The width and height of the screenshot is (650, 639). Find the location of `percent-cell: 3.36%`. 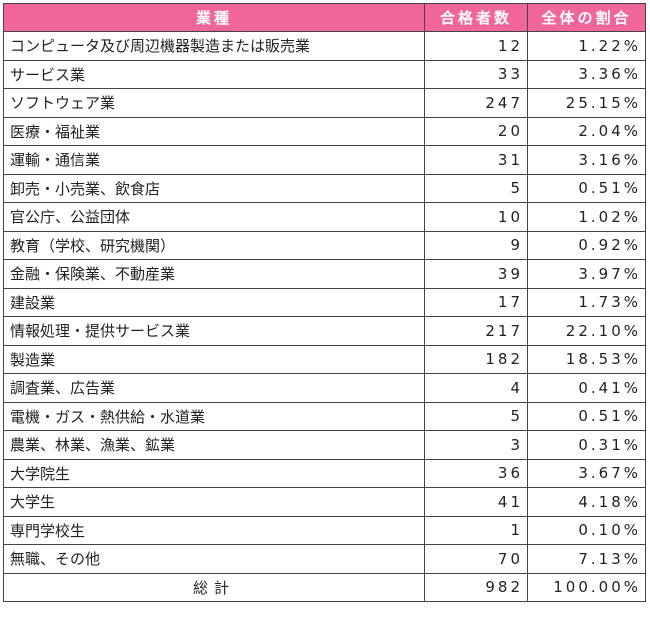

percent-cell: 3.36% is located at coordinates (586, 74).